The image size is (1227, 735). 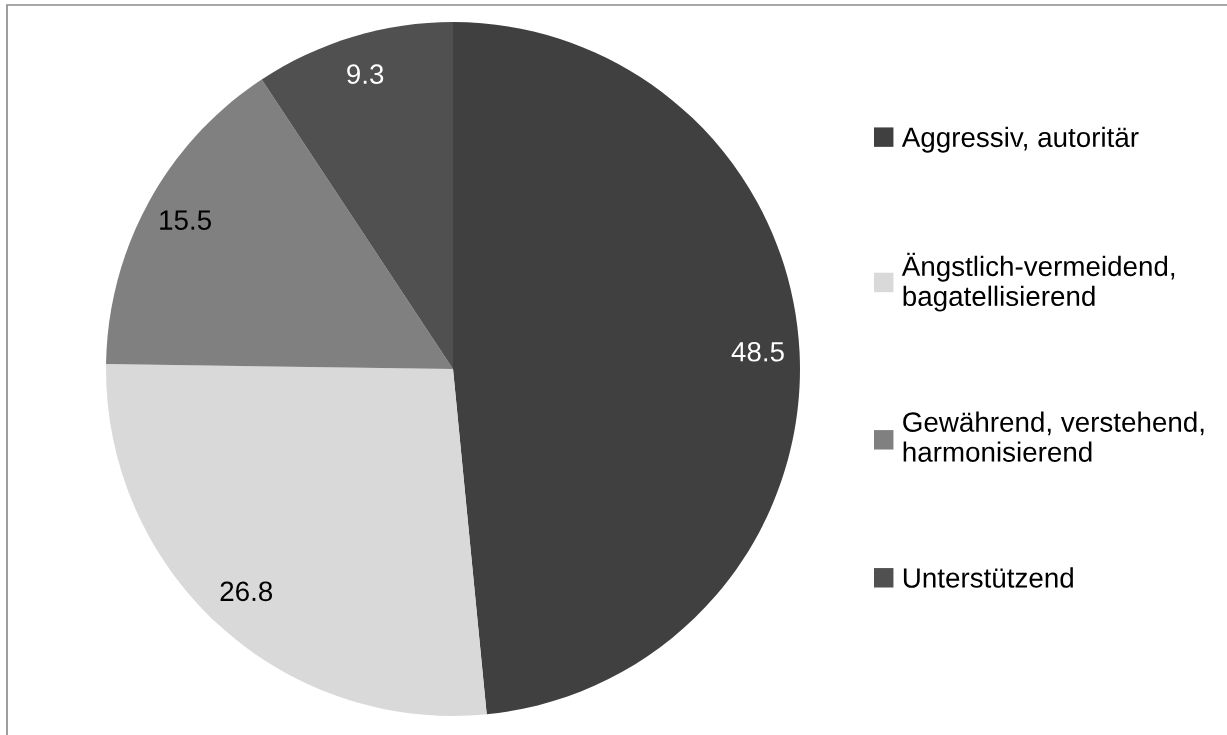 What do you see at coordinates (1020, 139) in the screenshot?
I see `legend-label: Aggressiv, autoritär` at bounding box center [1020, 139].